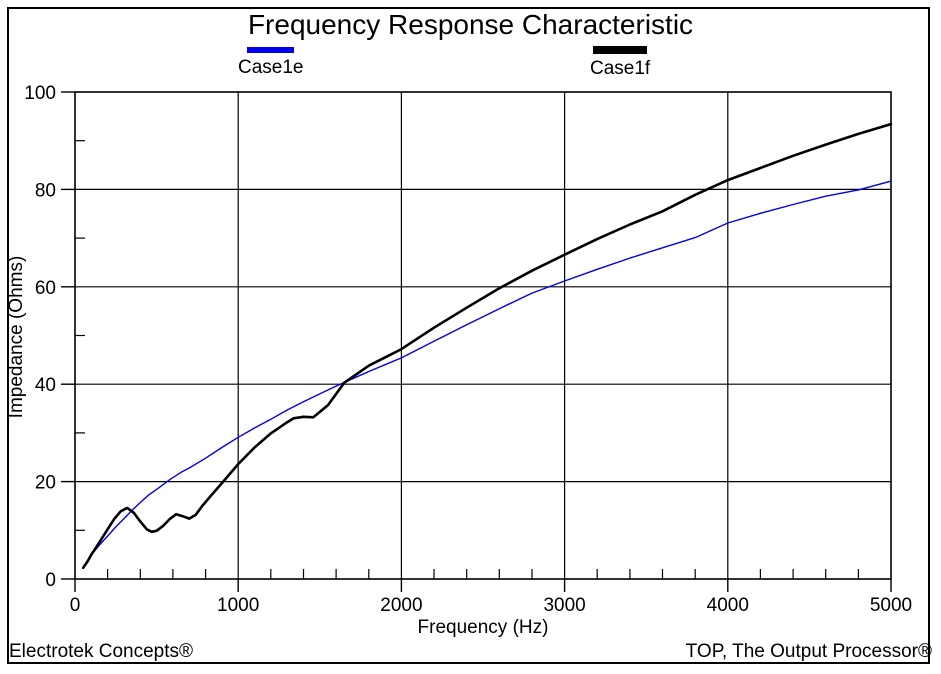 The width and height of the screenshot is (941, 674). I want to click on y-tick-label: 100, so click(40, 93).